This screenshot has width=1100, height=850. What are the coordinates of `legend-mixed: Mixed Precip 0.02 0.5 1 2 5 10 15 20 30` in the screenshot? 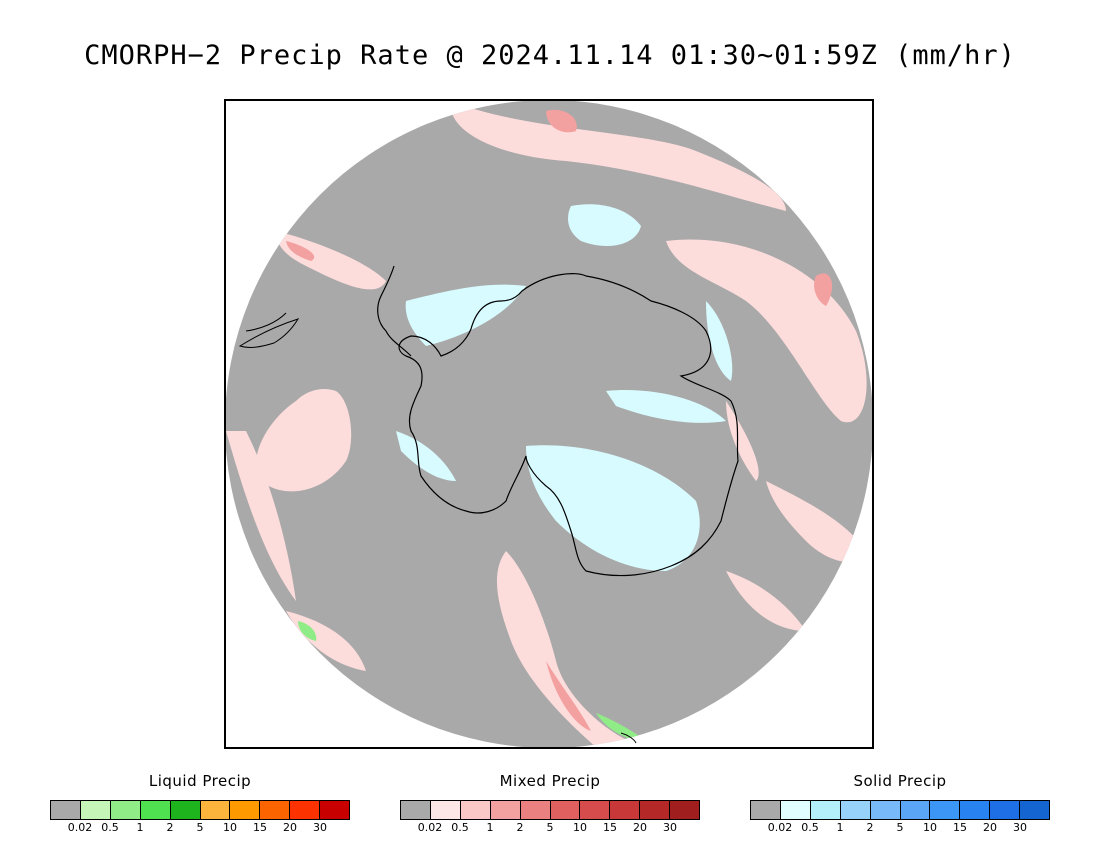 It's located at (550, 803).